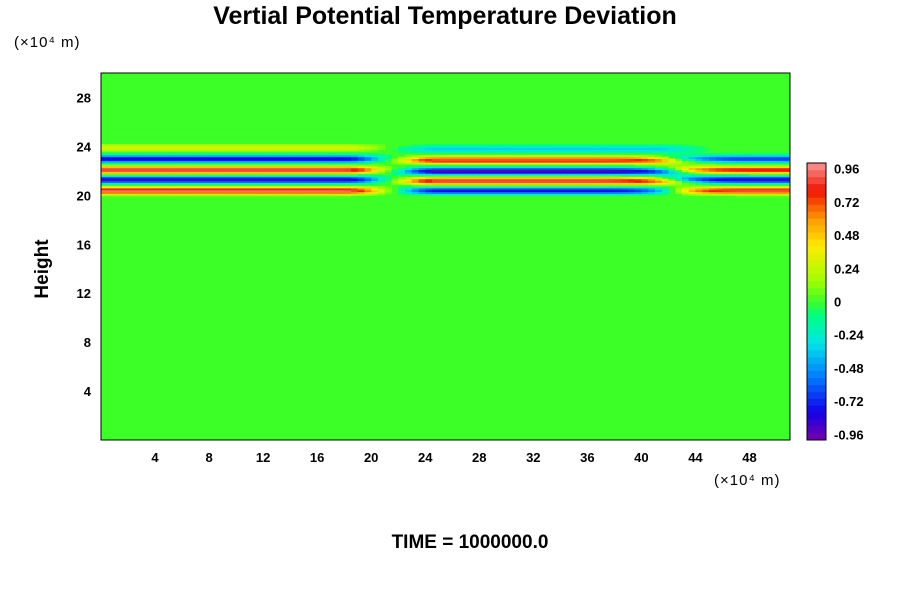 This screenshot has height=600, width=900. What do you see at coordinates (846, 202) in the screenshot?
I see `colorbar-tick-label: 0.72` at bounding box center [846, 202].